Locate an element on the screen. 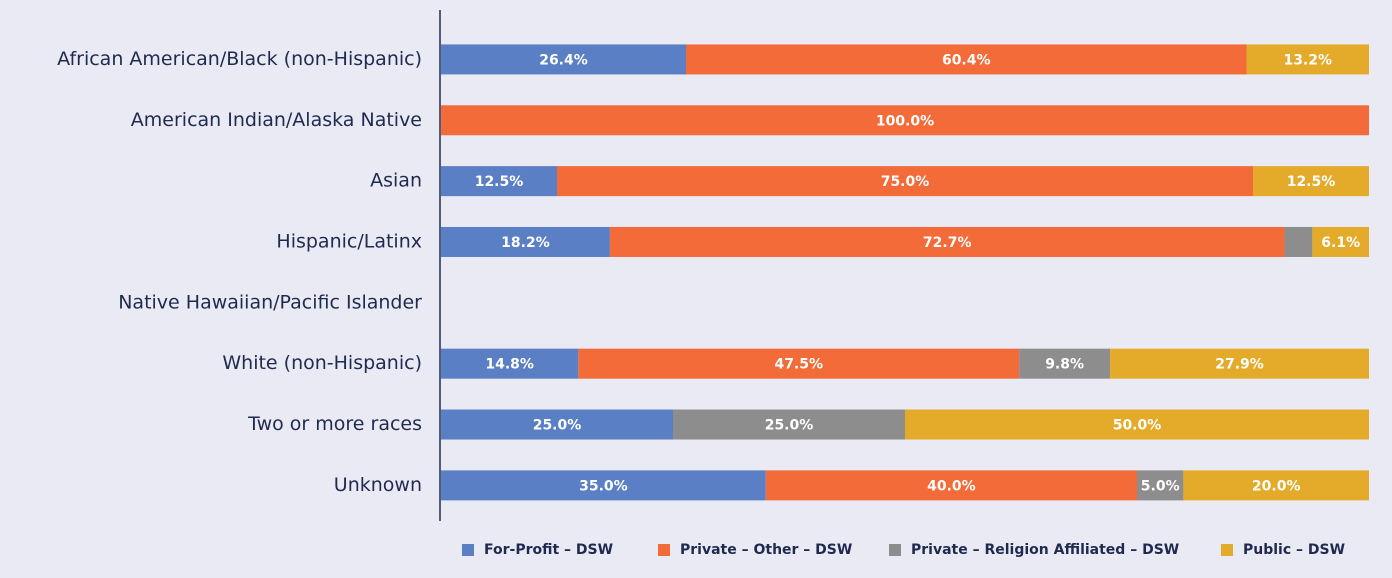 This screenshot has height=578, width=1392. value-label: 27.9% is located at coordinates (1239, 365).